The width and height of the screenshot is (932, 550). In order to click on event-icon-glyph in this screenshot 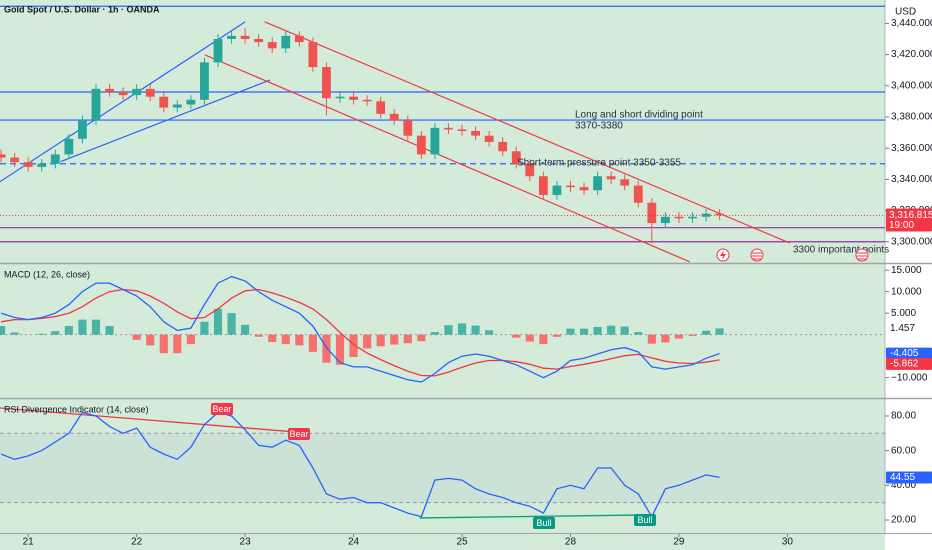, I will do `click(757, 256)`.